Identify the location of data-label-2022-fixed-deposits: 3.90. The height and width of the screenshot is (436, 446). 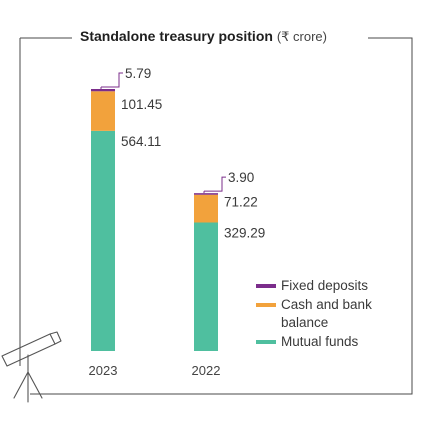
(241, 177).